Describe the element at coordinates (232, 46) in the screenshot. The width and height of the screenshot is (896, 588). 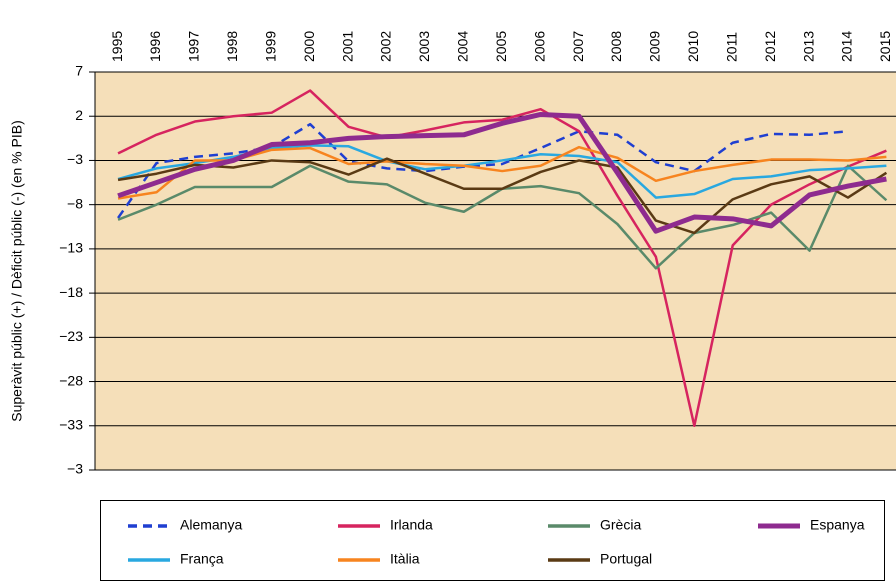
I see `x-tick-label: 1998` at that location.